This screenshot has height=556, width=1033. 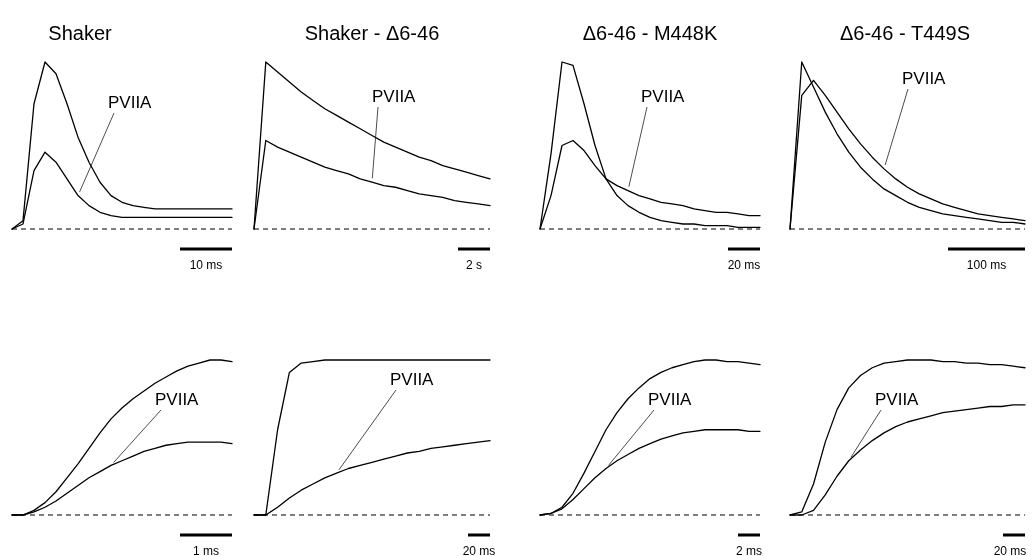 I want to click on chart-title: Δ6-46 - T449S, so click(x=905, y=33).